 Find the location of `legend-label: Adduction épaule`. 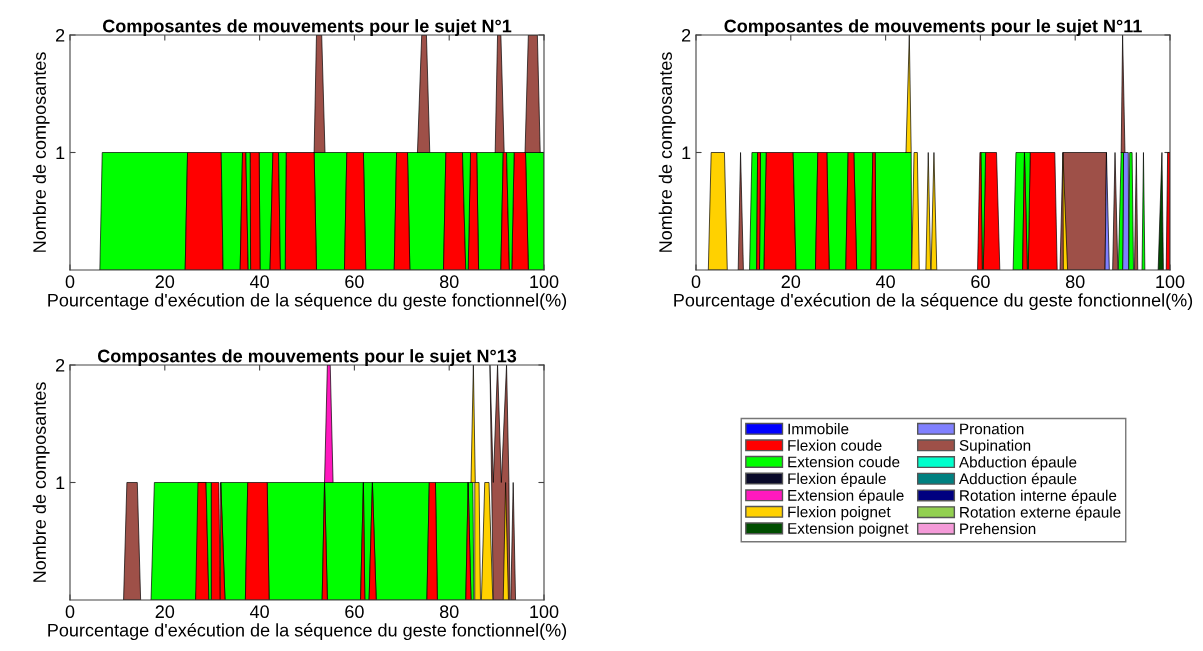

legend-label: Adduction épaule is located at coordinates (1017, 480).